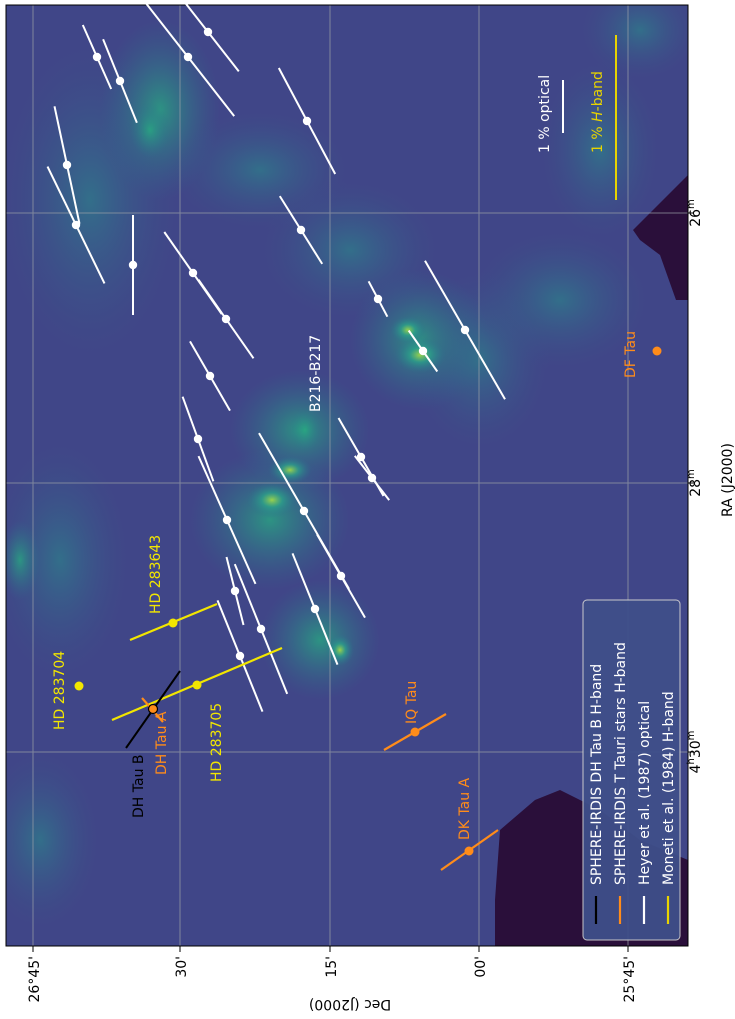 This screenshot has height=1019, width=735. Describe the element at coordinates (545, 114) in the screenshot. I see `scale-label-optical: 1 % optical` at that location.